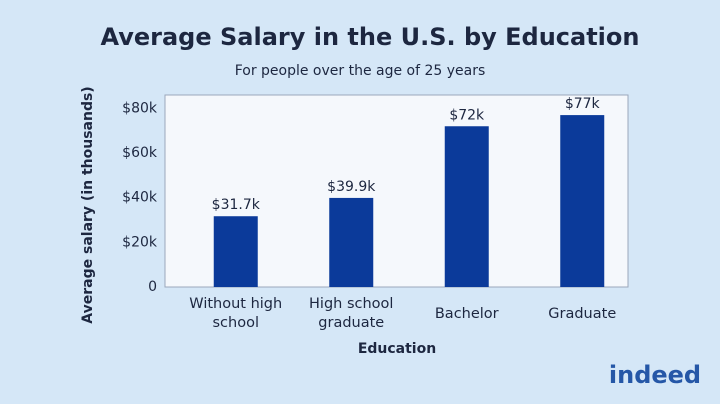  What do you see at coordinates (655, 375) in the screenshot?
I see `logo: indeed` at bounding box center [655, 375].